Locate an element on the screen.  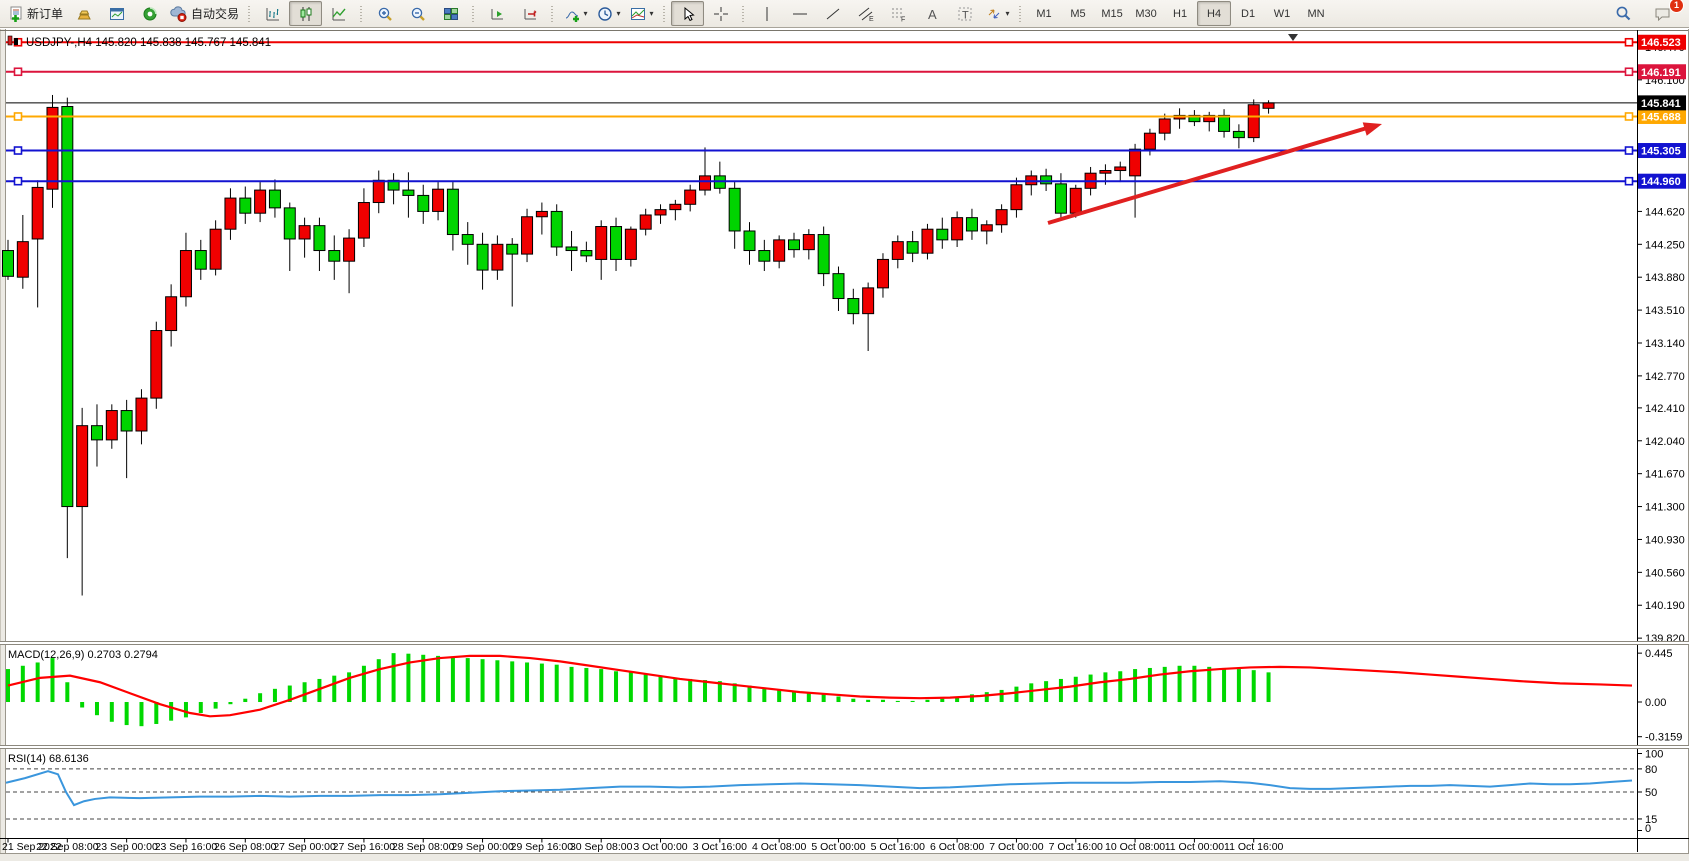
tile-windows-button is located at coordinates (450, 13).